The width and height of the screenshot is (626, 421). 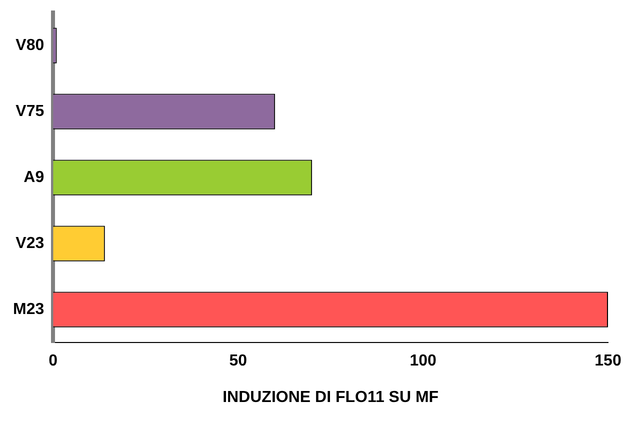 What do you see at coordinates (423, 361) in the screenshot?
I see `x-tick-label: 100` at bounding box center [423, 361].